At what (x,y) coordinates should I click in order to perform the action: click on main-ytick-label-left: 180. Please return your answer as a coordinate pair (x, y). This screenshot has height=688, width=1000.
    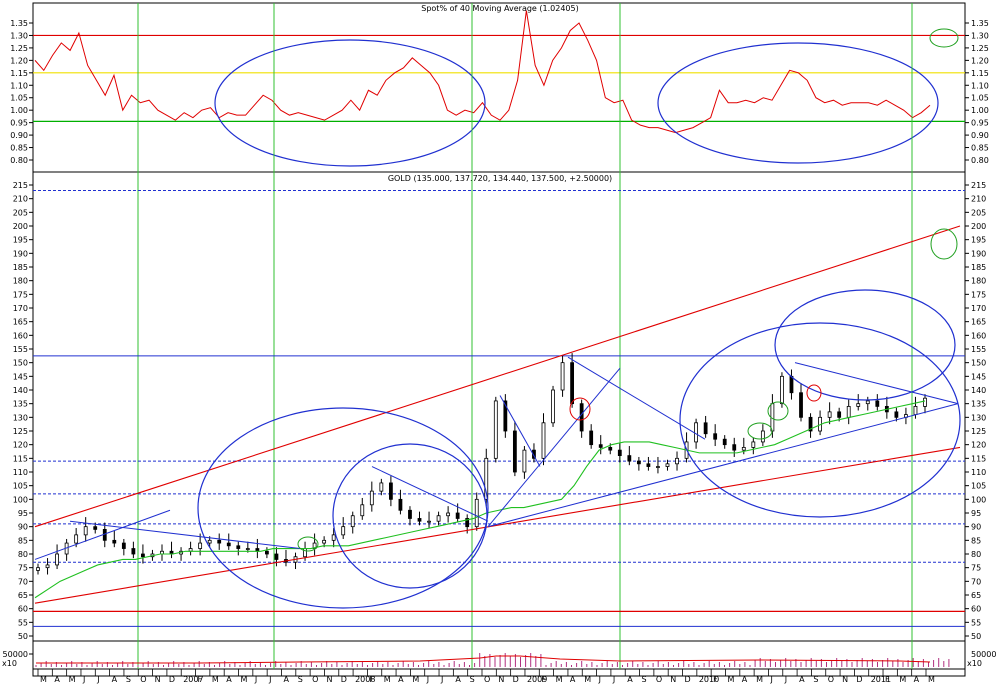
    Looking at the image, I should click on (20, 281).